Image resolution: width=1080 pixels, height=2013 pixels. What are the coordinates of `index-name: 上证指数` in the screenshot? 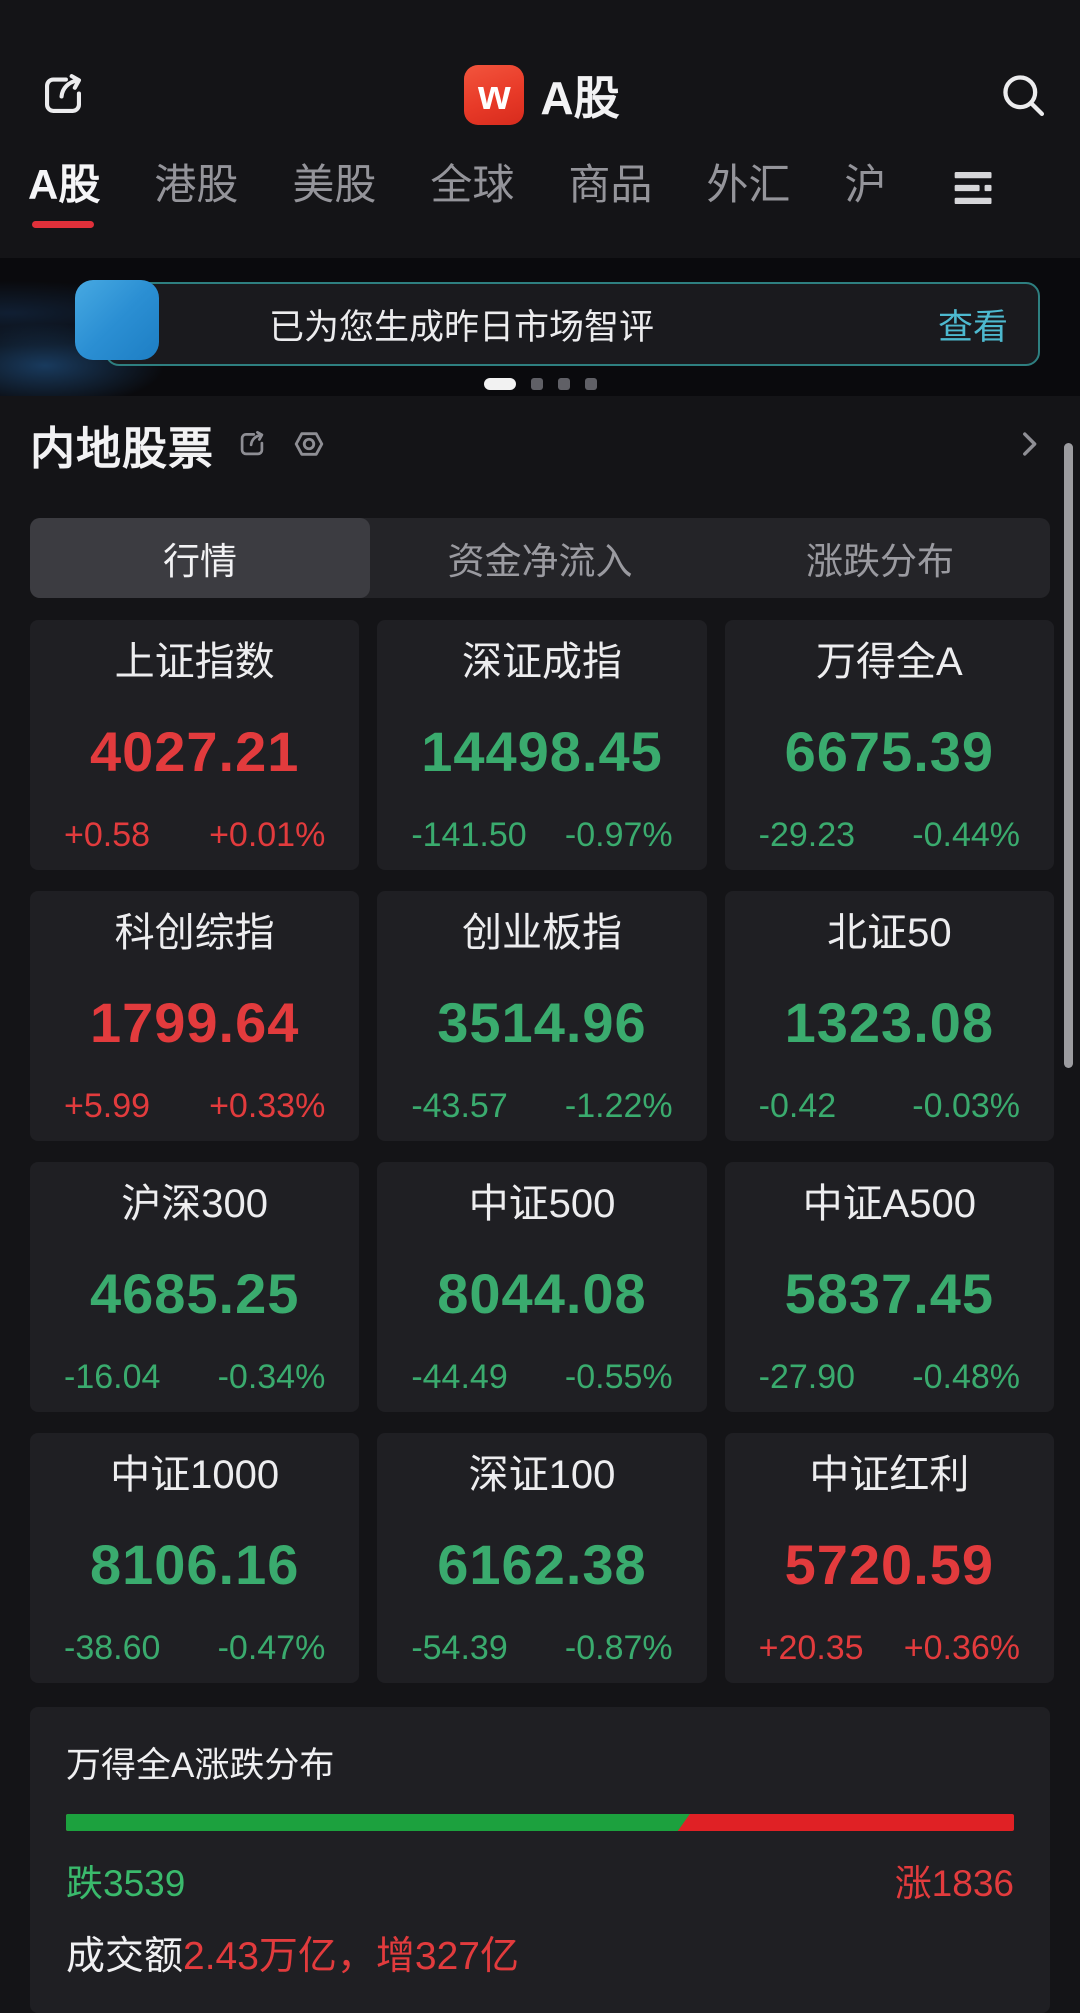 It's located at (194, 662).